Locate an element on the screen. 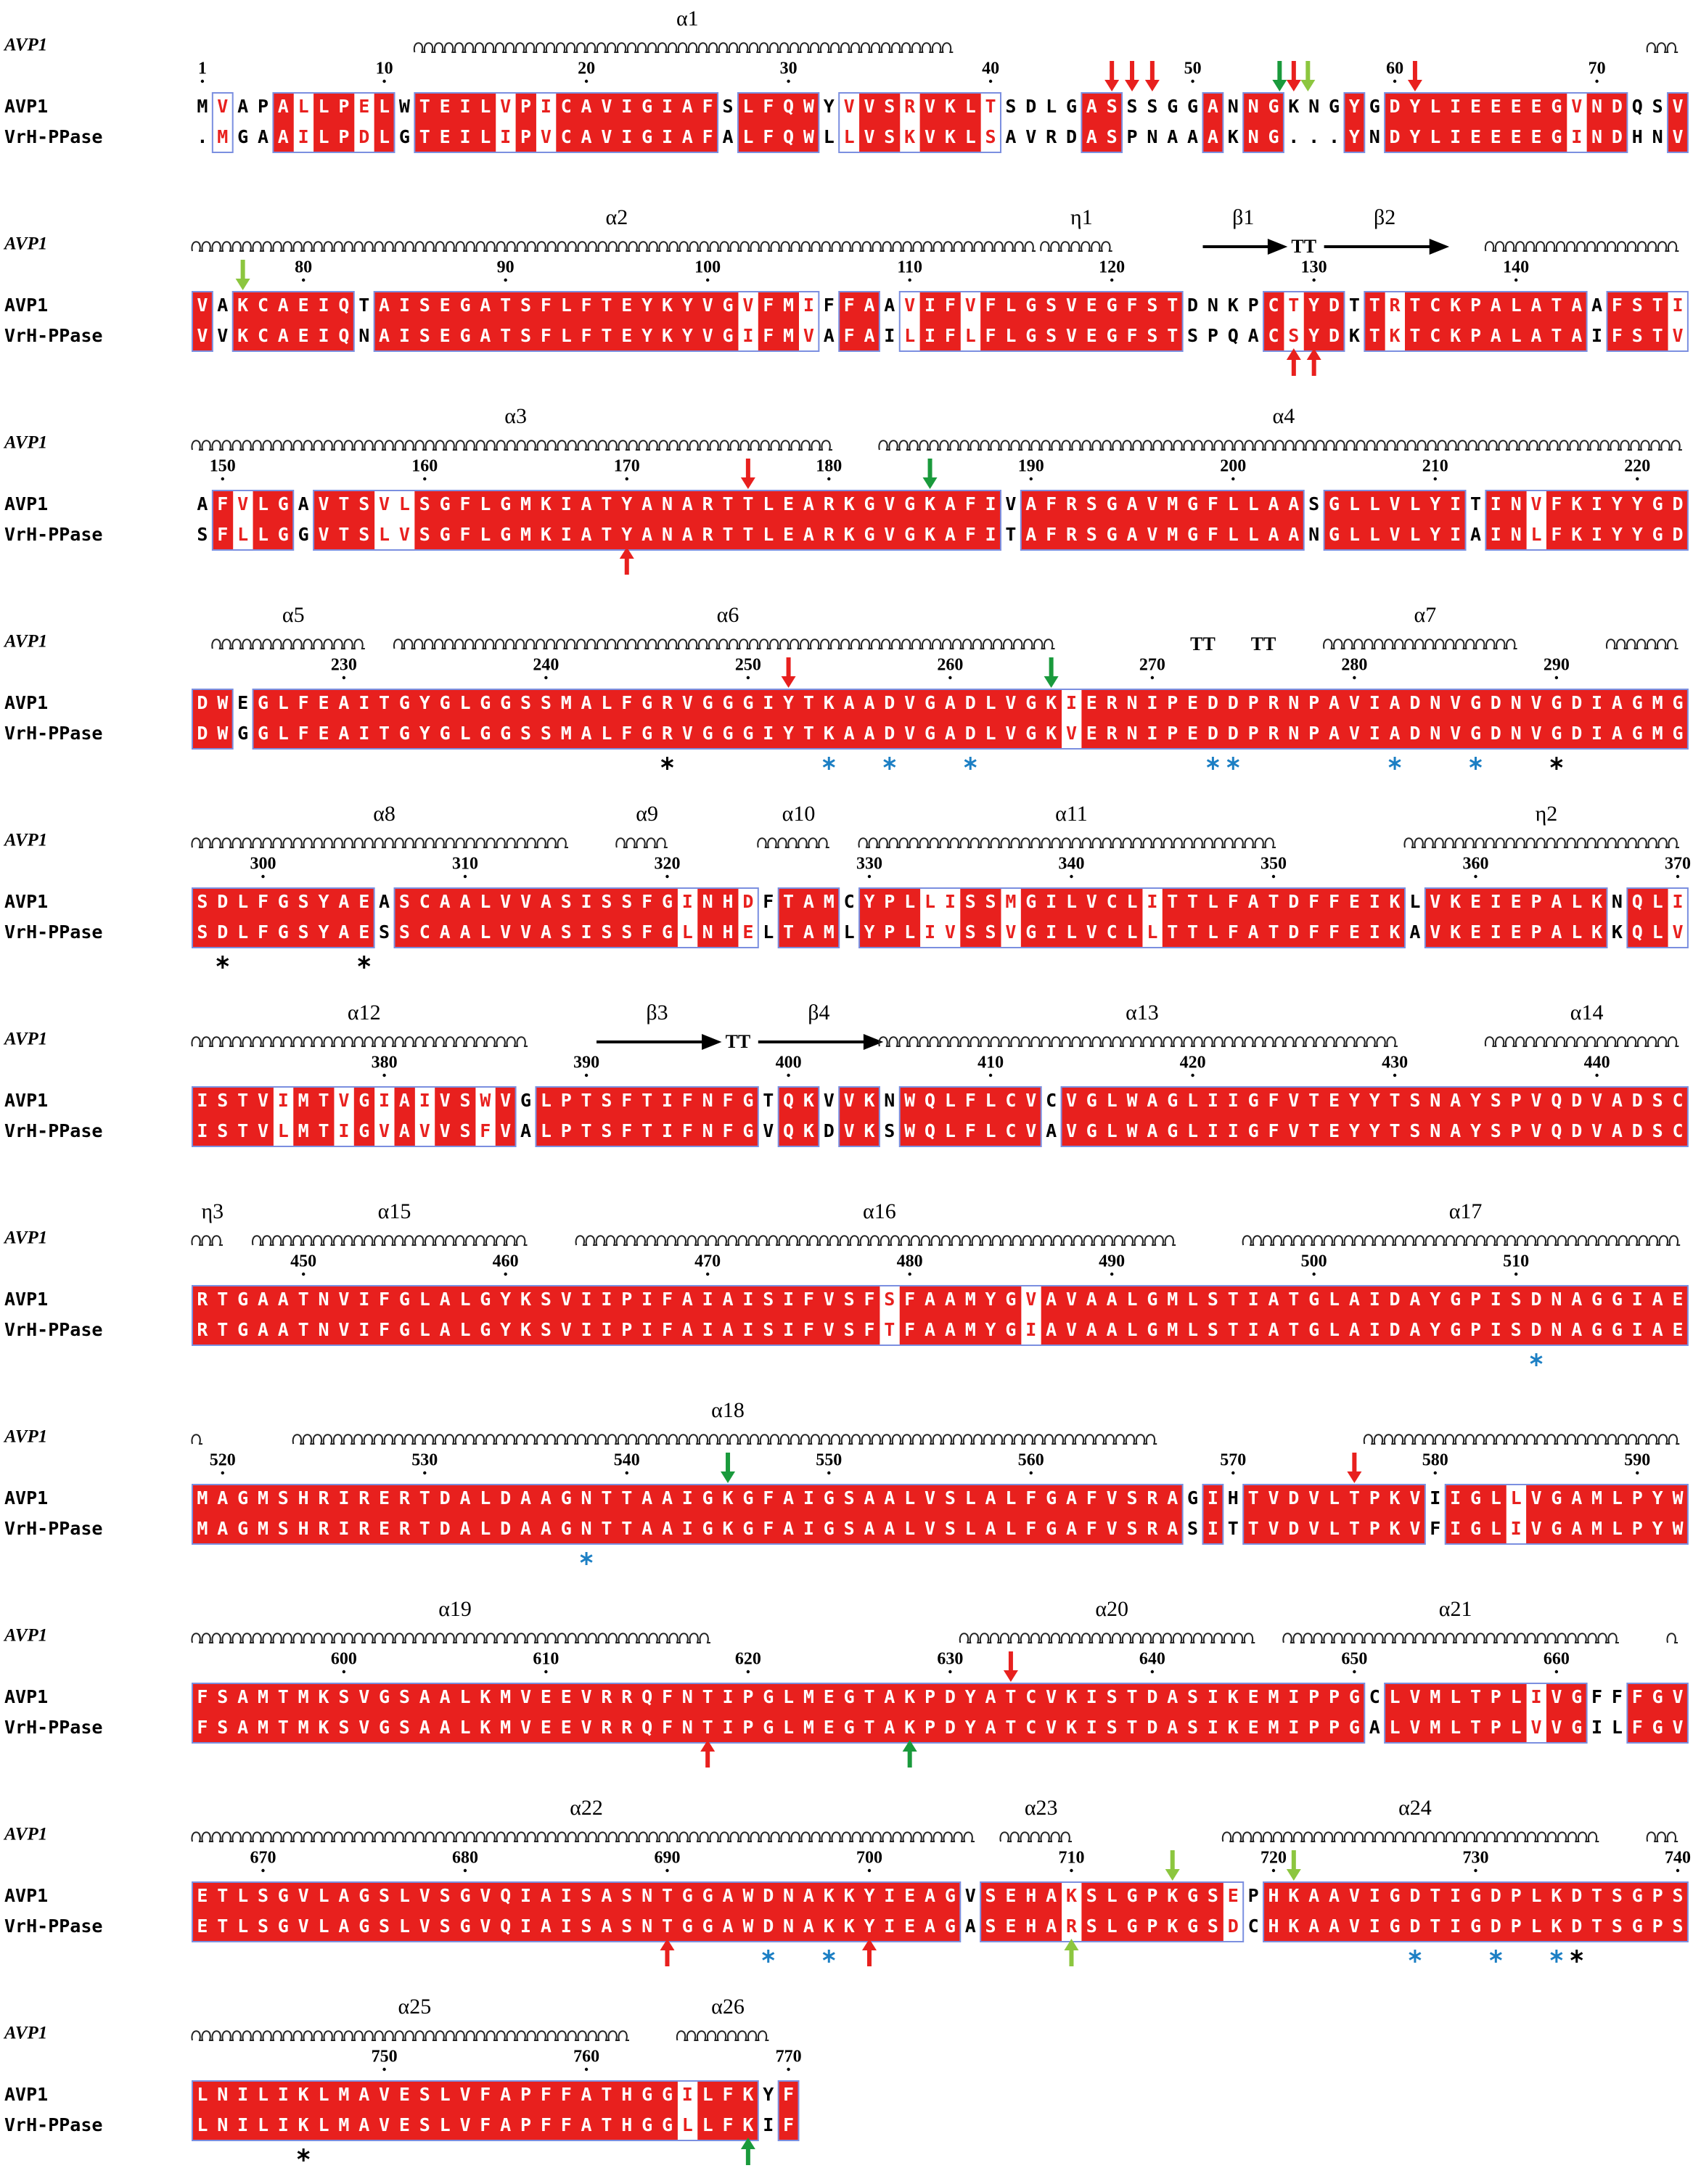  residue: E is located at coordinates (627, 306).